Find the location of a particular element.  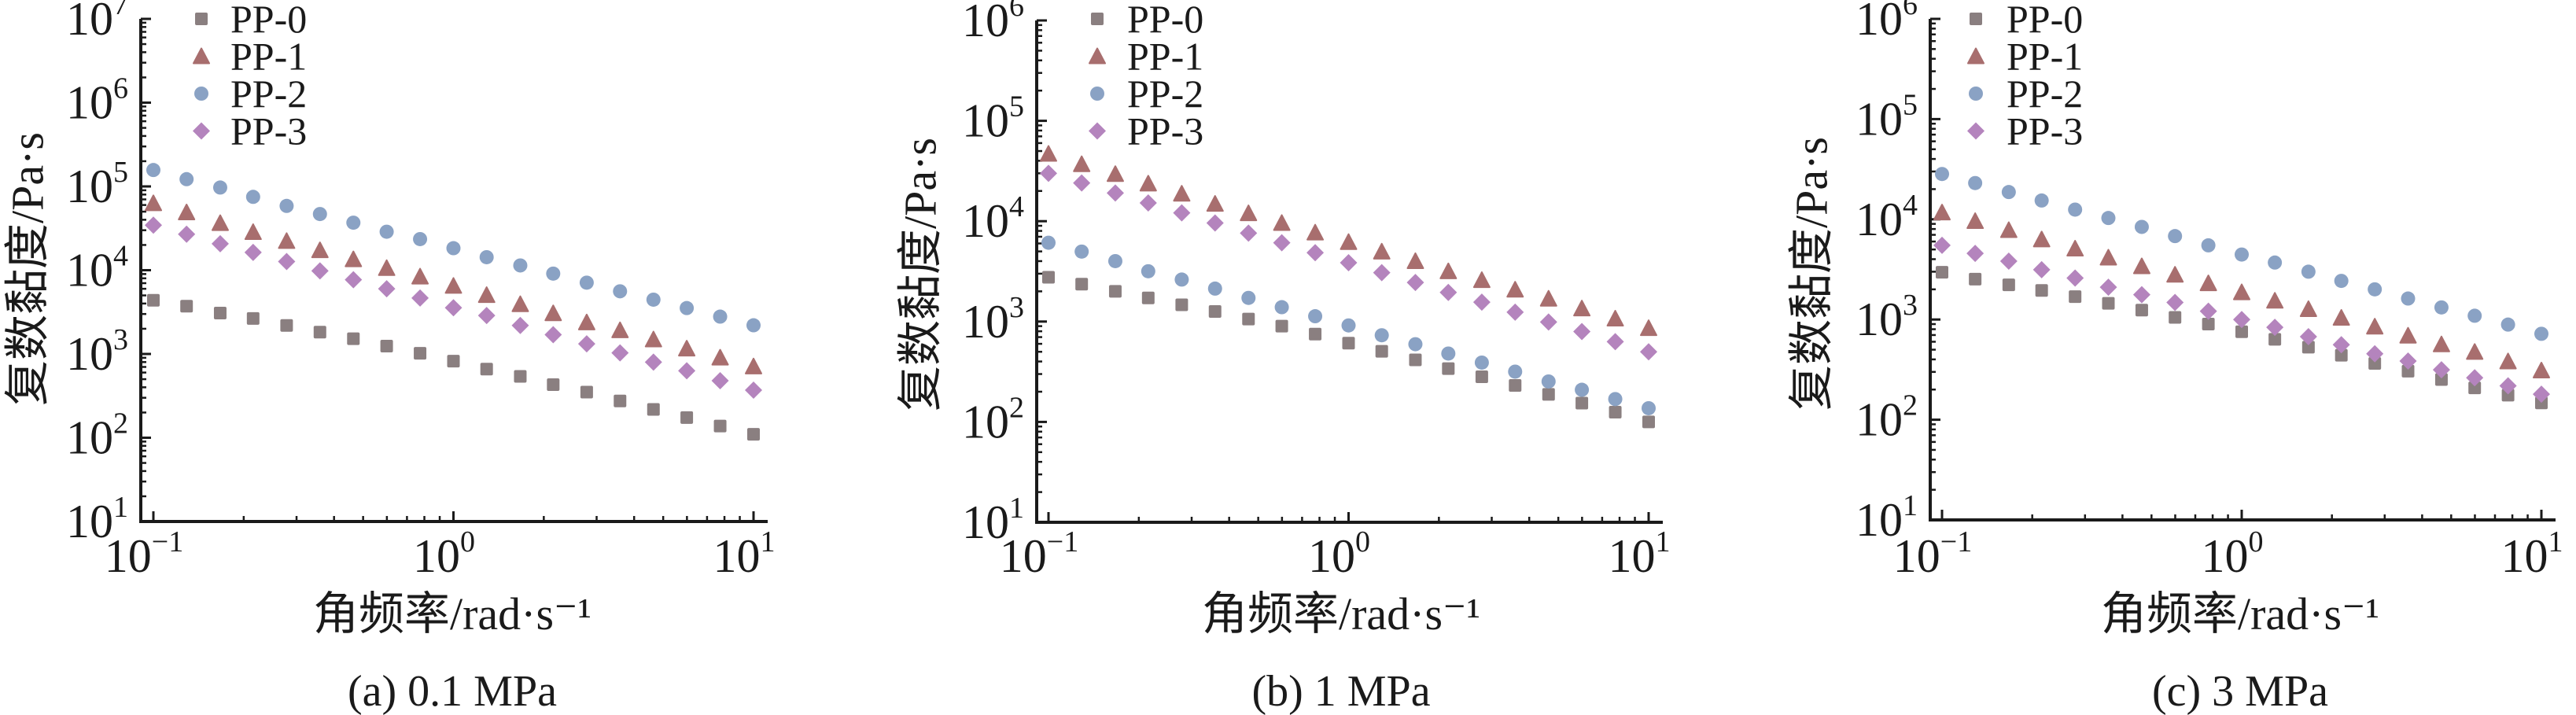

legend-label: PP-0 is located at coordinates (2045, 21).